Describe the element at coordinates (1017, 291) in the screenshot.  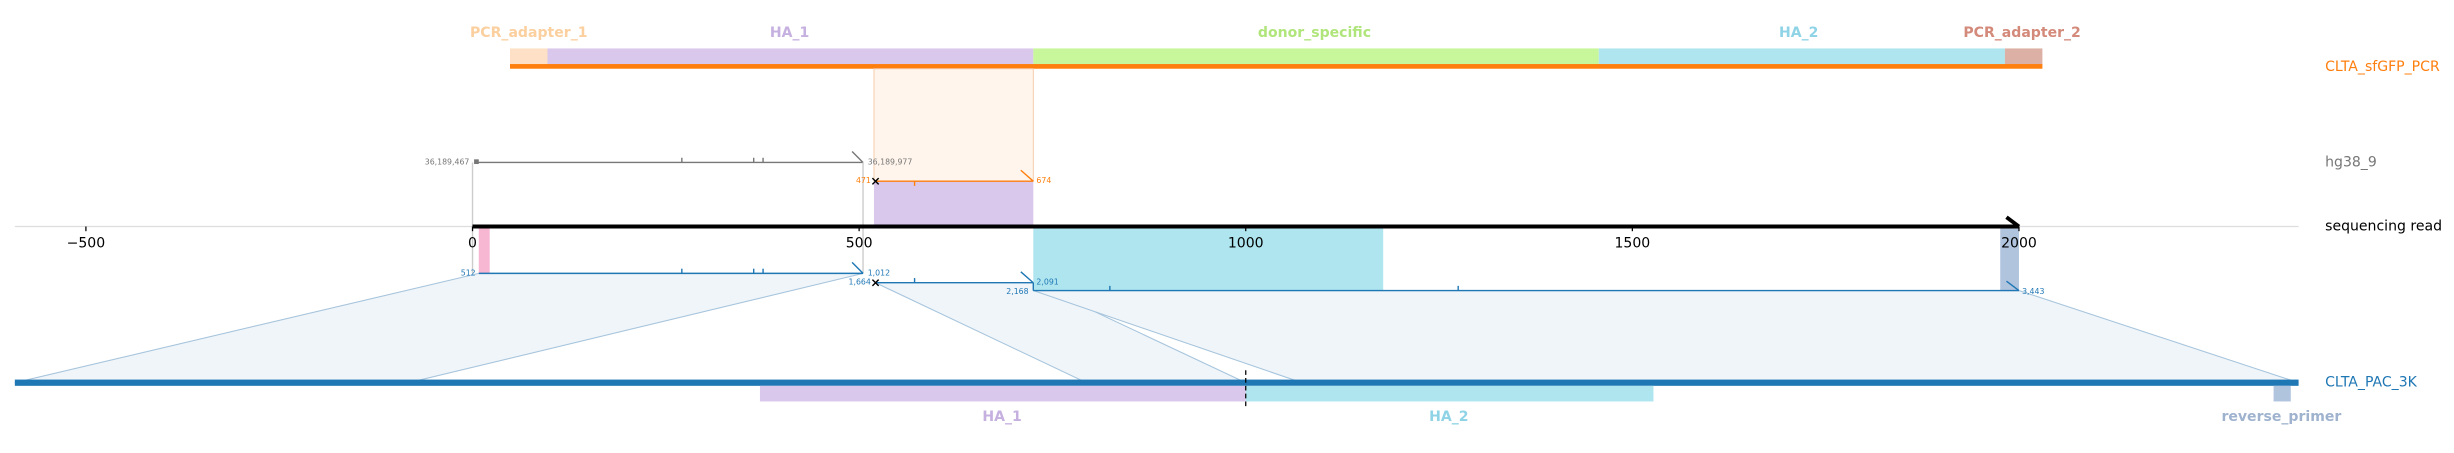
I see `coord-label: 2,168` at that location.